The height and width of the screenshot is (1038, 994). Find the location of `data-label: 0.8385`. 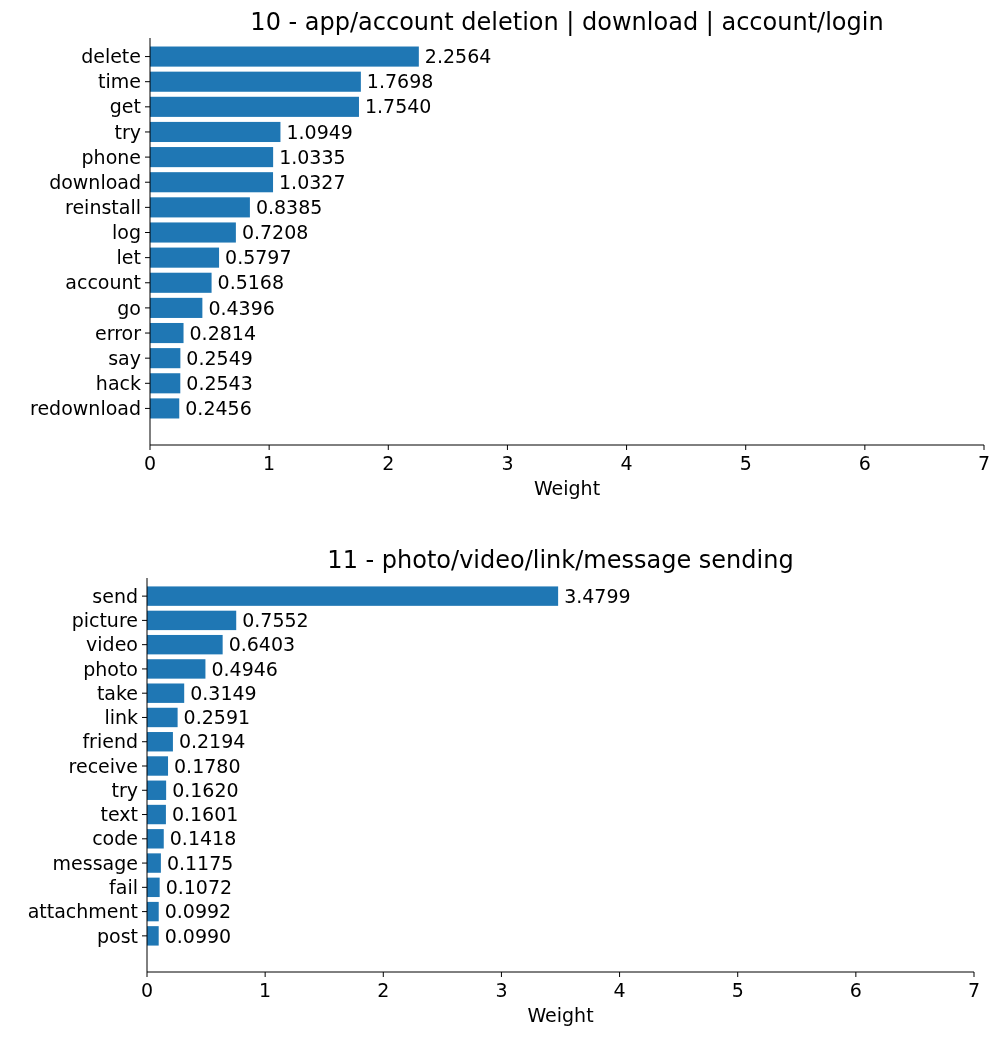

data-label: 0.8385 is located at coordinates (289, 207).